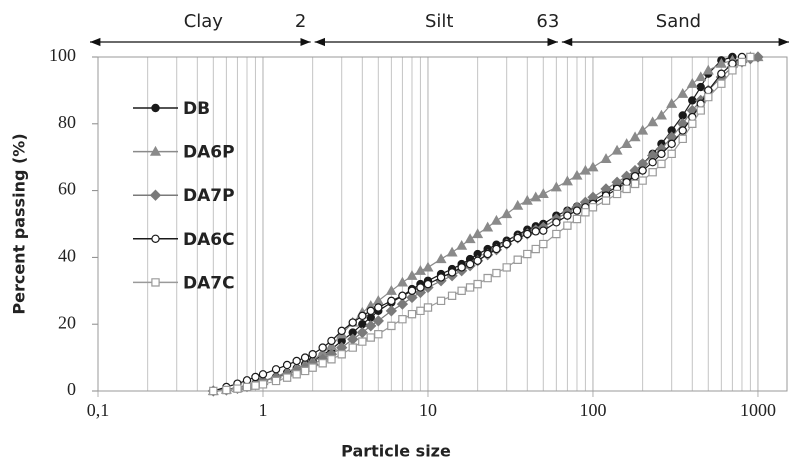  I want to click on legend-label: DA6P, so click(209, 153).